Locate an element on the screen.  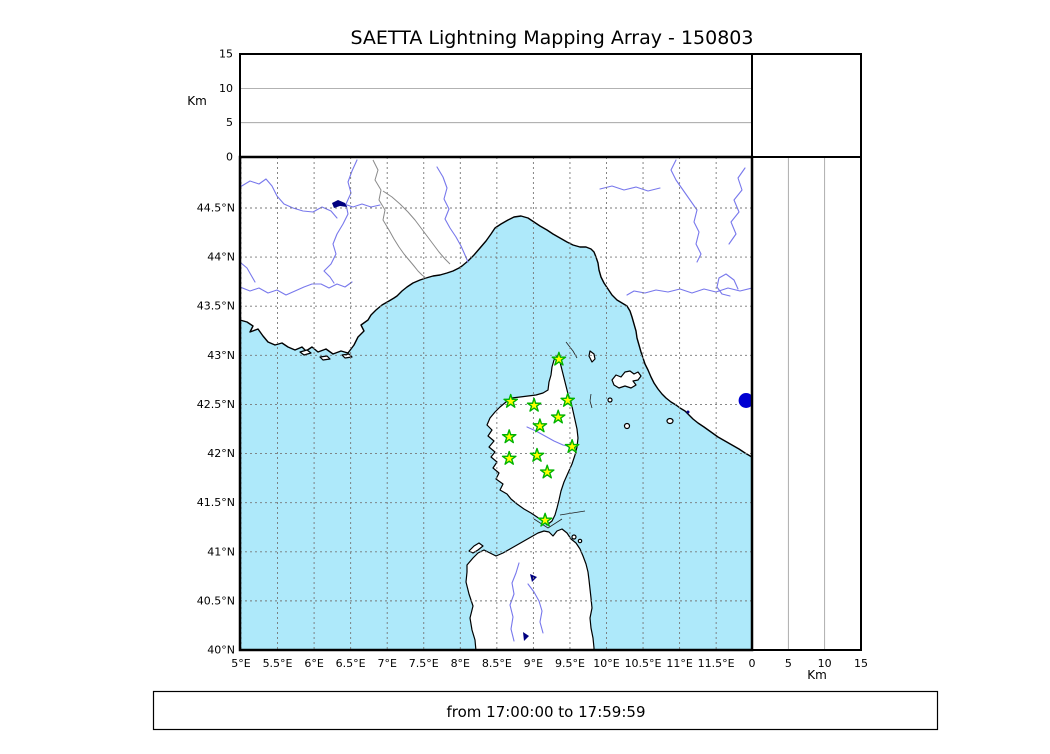
right-panel-frame is located at coordinates (806, 403).